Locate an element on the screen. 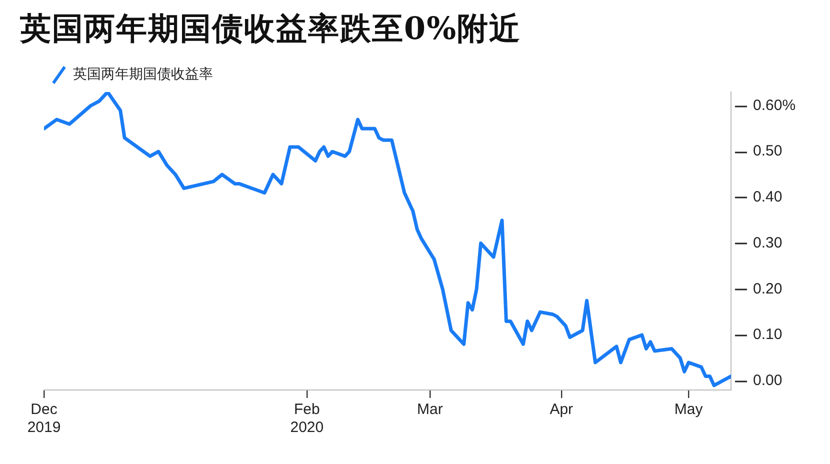 The image size is (830, 464). x-tick-label: May is located at coordinates (689, 409).